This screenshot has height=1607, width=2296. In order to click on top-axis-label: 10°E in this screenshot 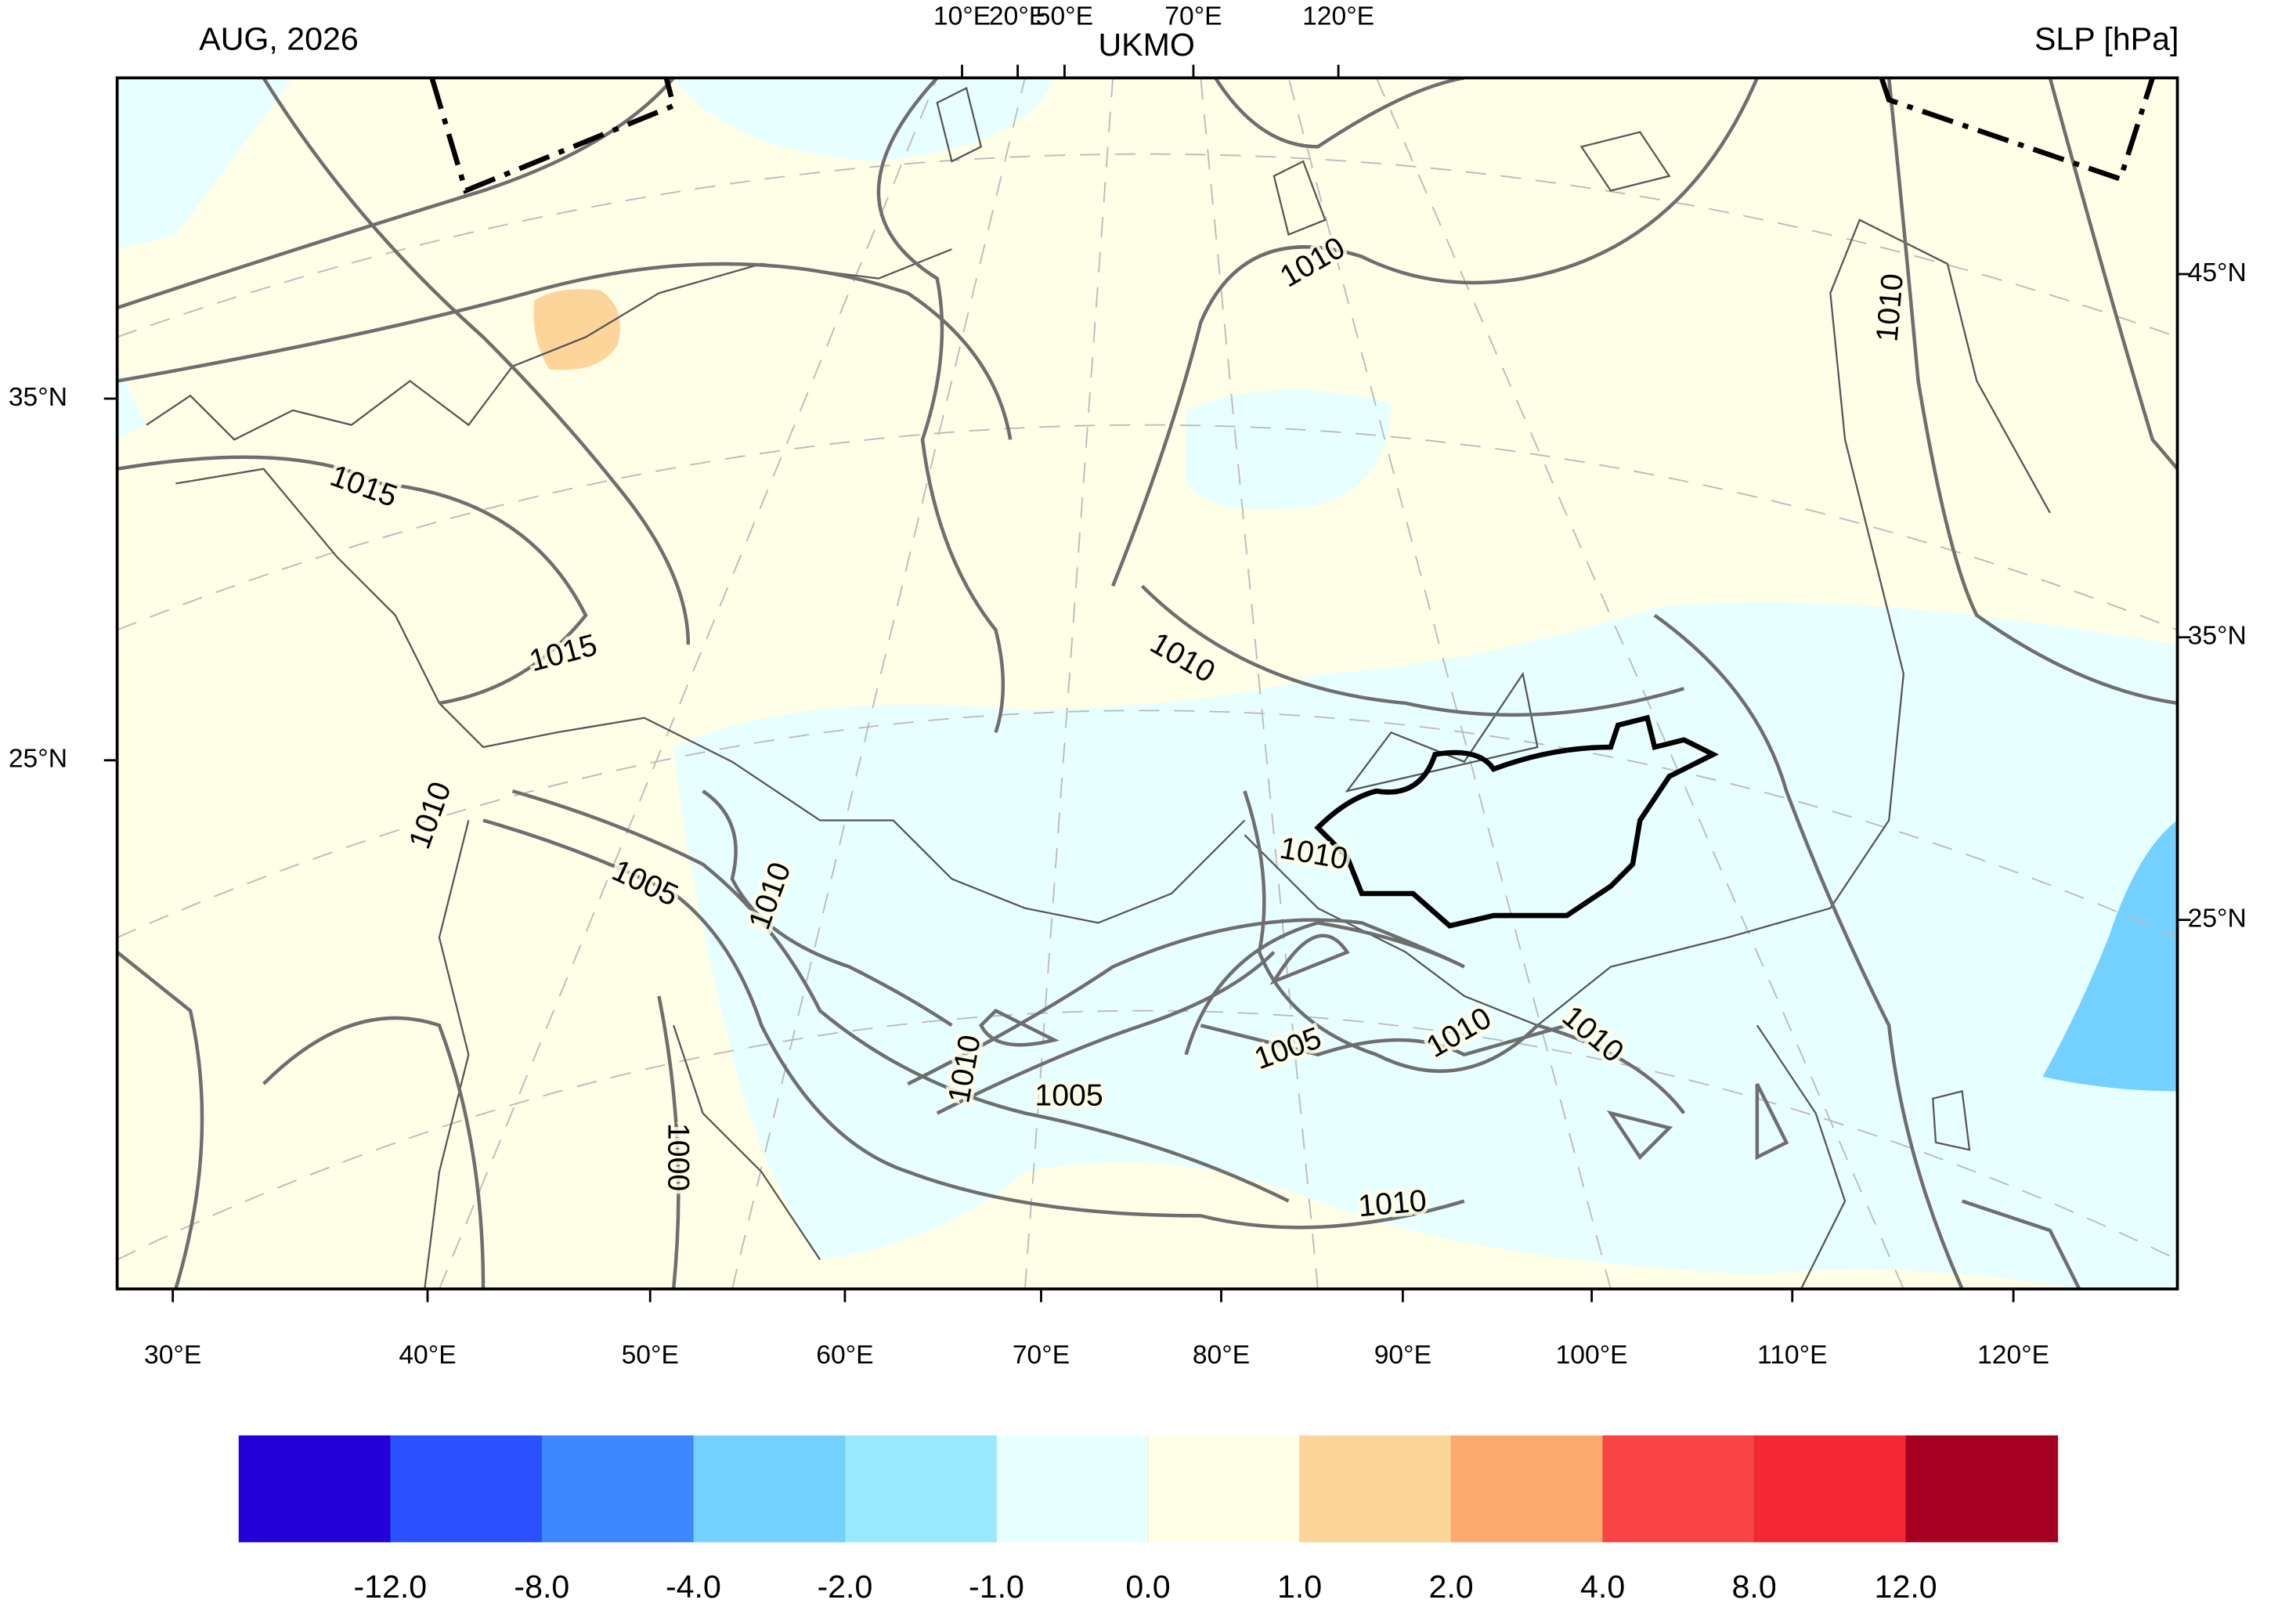, I will do `click(962, 17)`.